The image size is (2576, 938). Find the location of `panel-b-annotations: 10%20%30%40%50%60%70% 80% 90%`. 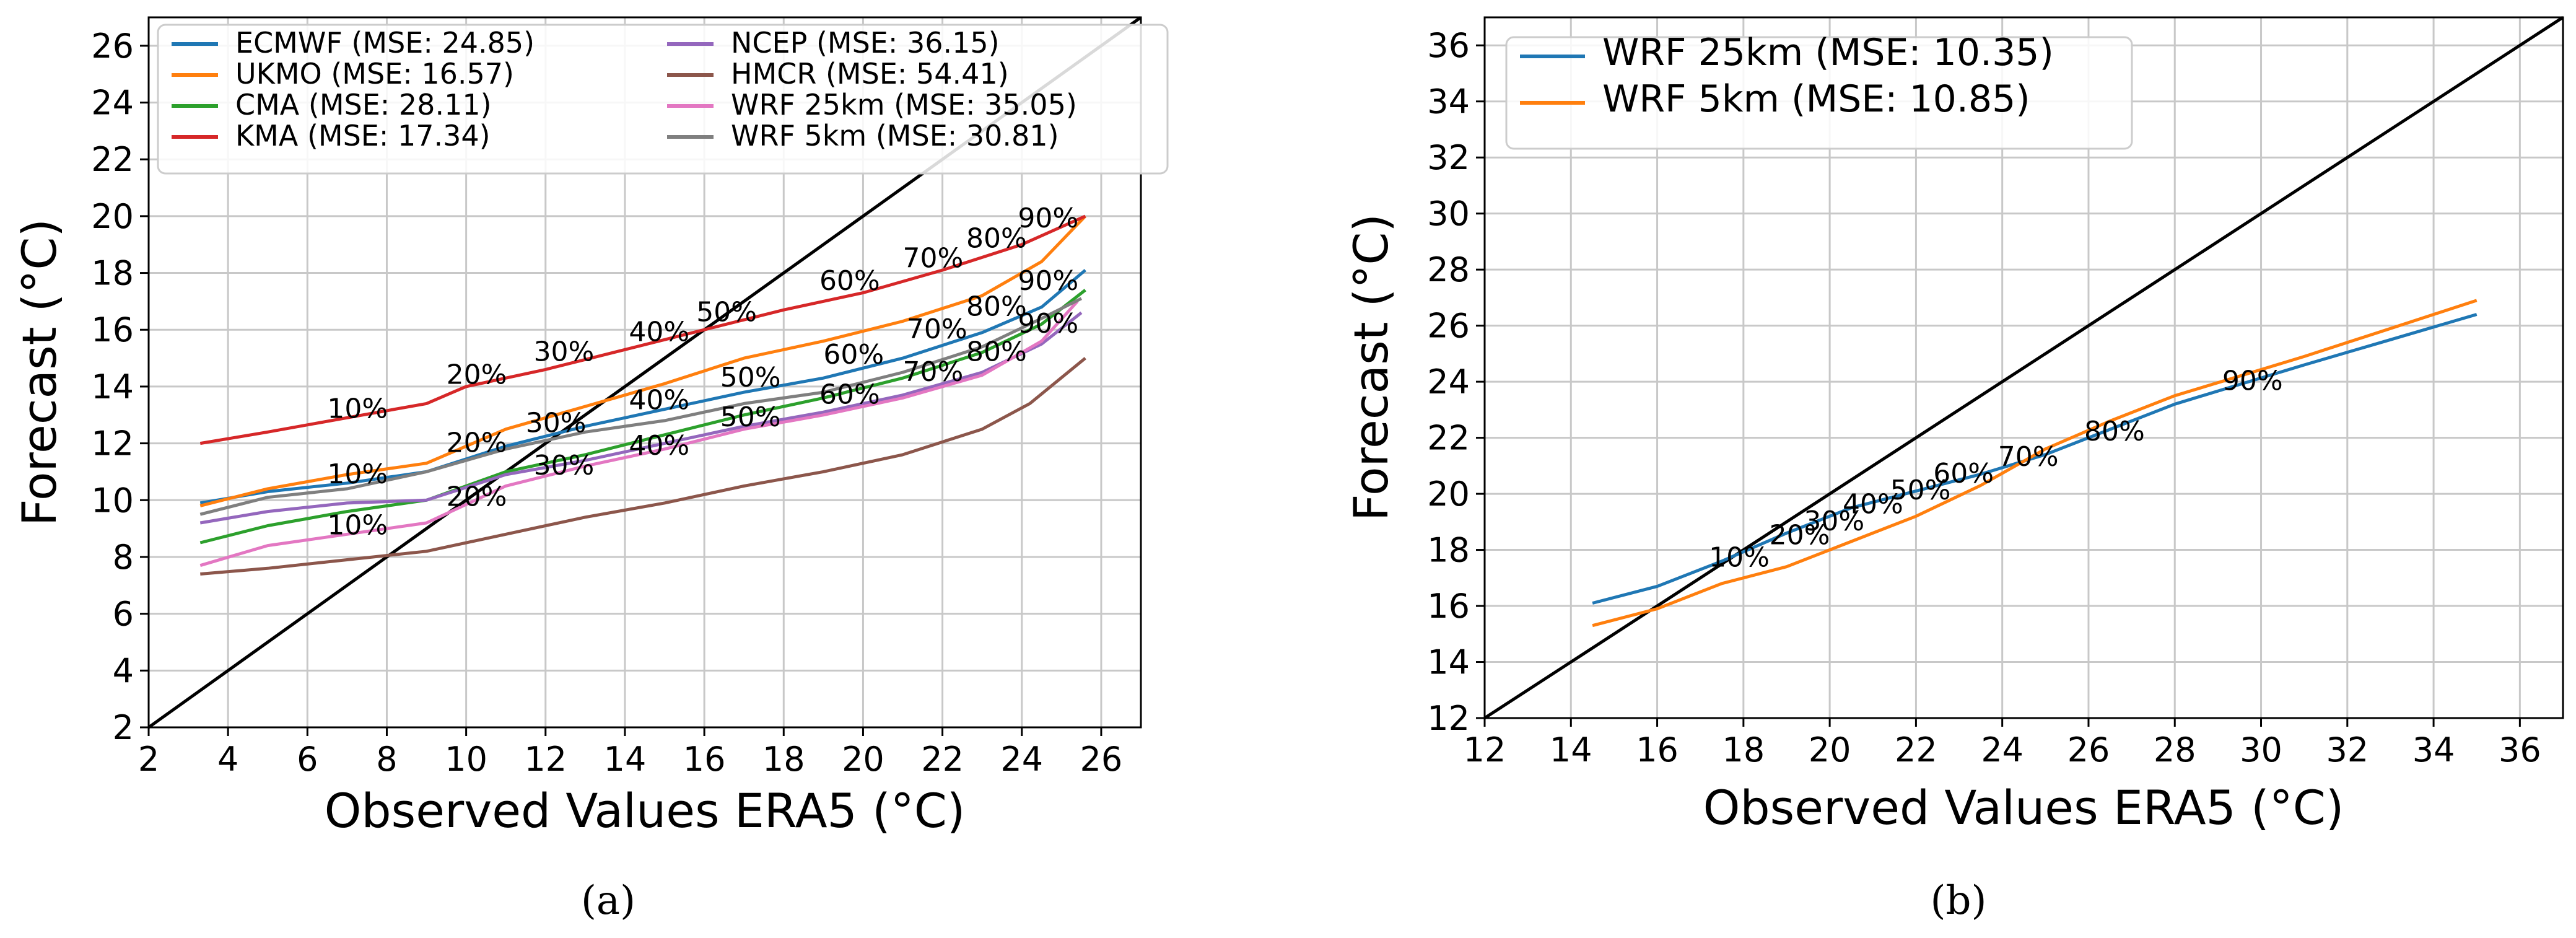

panel-b-annotations: 10%20%30%40%50%60%70% 80% 90% is located at coordinates (1996, 470).